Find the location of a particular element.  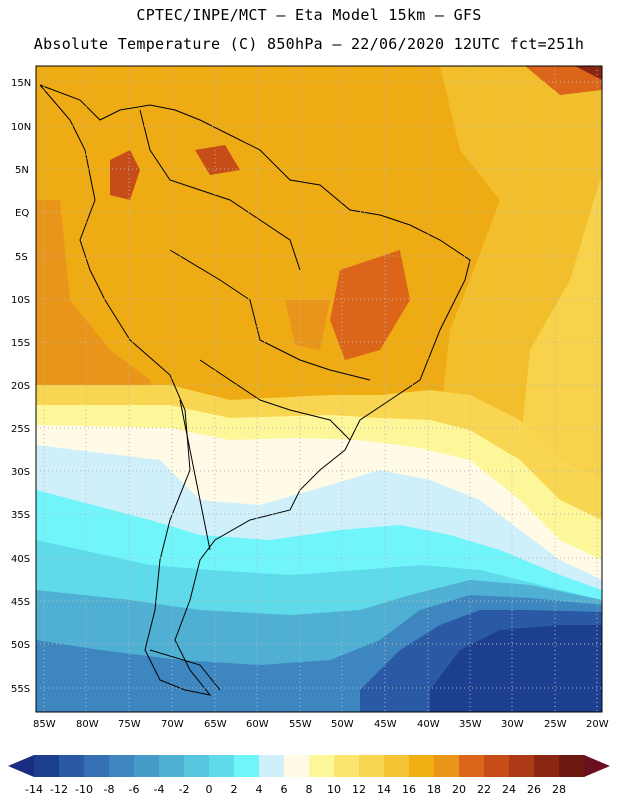

lat-label: 30S is located at coordinates (20, 472).